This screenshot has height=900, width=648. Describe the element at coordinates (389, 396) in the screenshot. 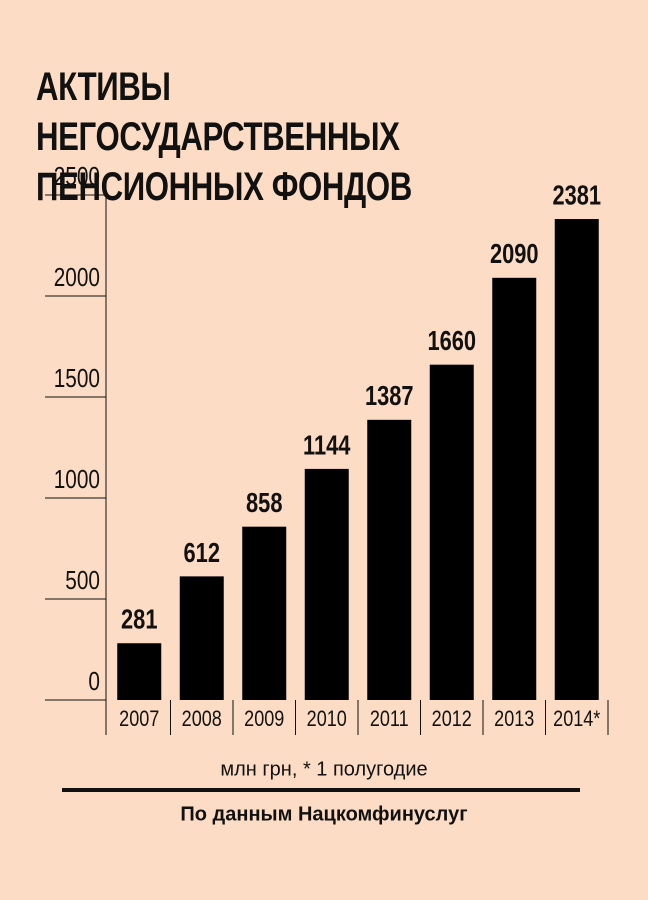

I see `value-label: 1387` at that location.